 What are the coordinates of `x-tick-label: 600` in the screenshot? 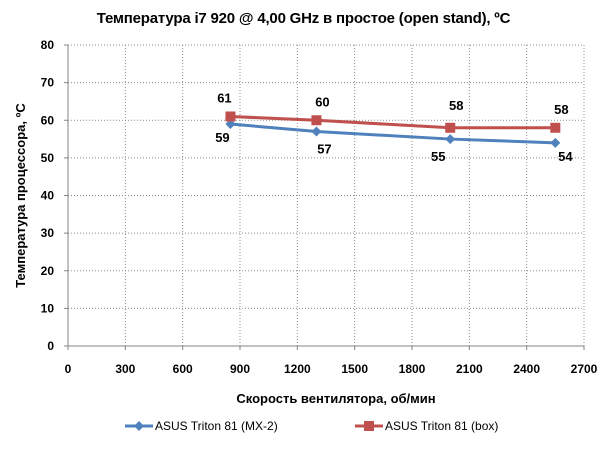 It's located at (183, 369).